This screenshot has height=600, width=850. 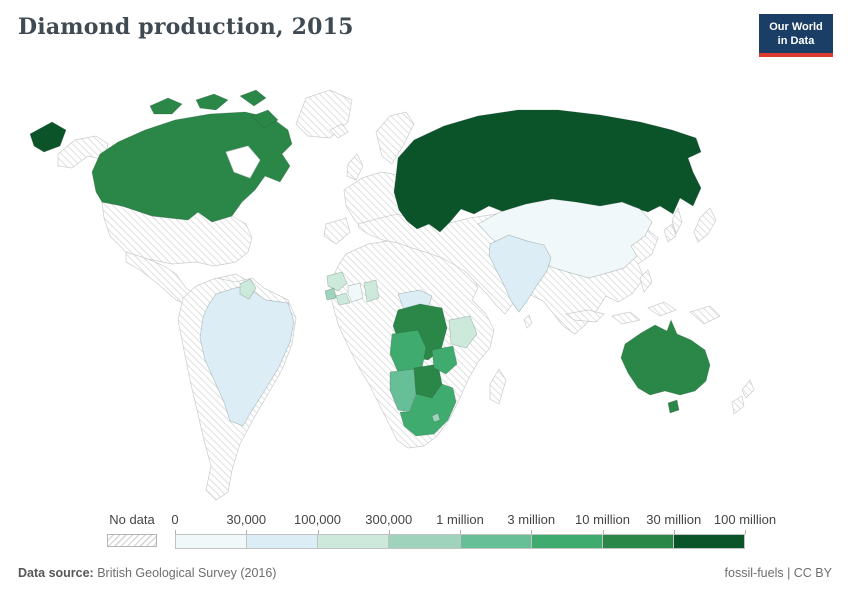 What do you see at coordinates (395, 138) in the screenshot?
I see `region-scandinavia` at bounding box center [395, 138].